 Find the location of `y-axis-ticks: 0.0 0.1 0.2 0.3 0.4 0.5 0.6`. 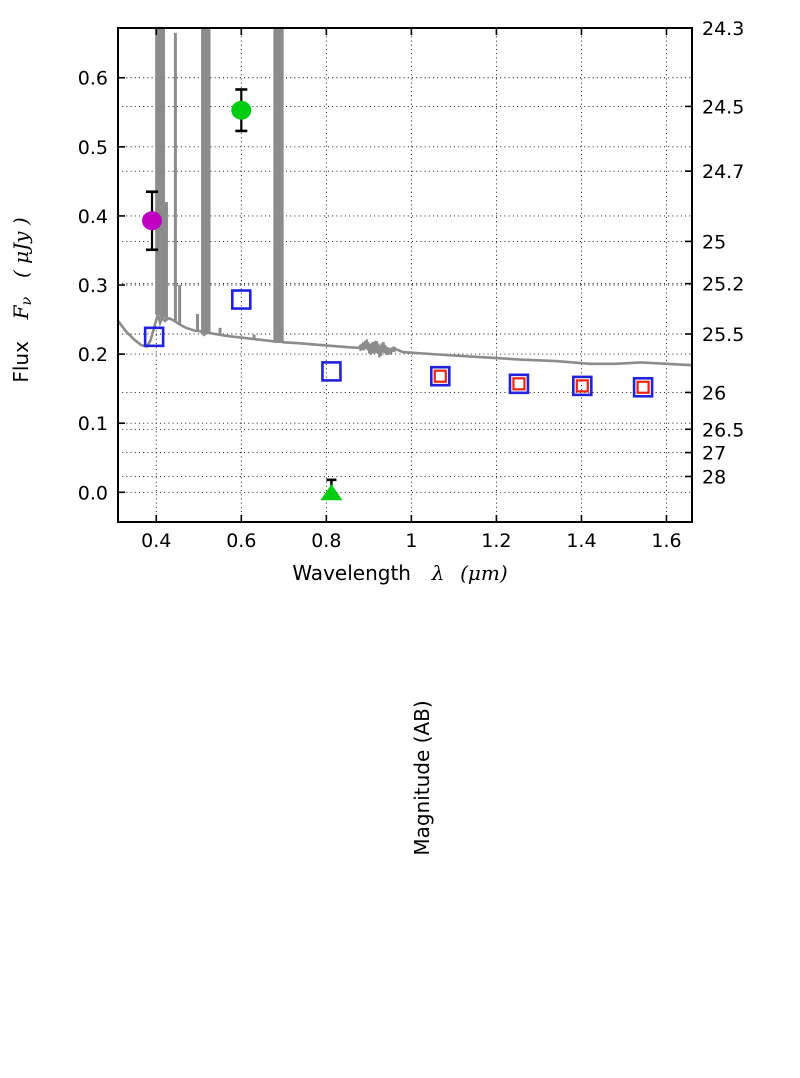

y-axis-ticks: 0.0 0.1 0.2 0.3 0.4 0.5 0.6 is located at coordinates (101, 286).